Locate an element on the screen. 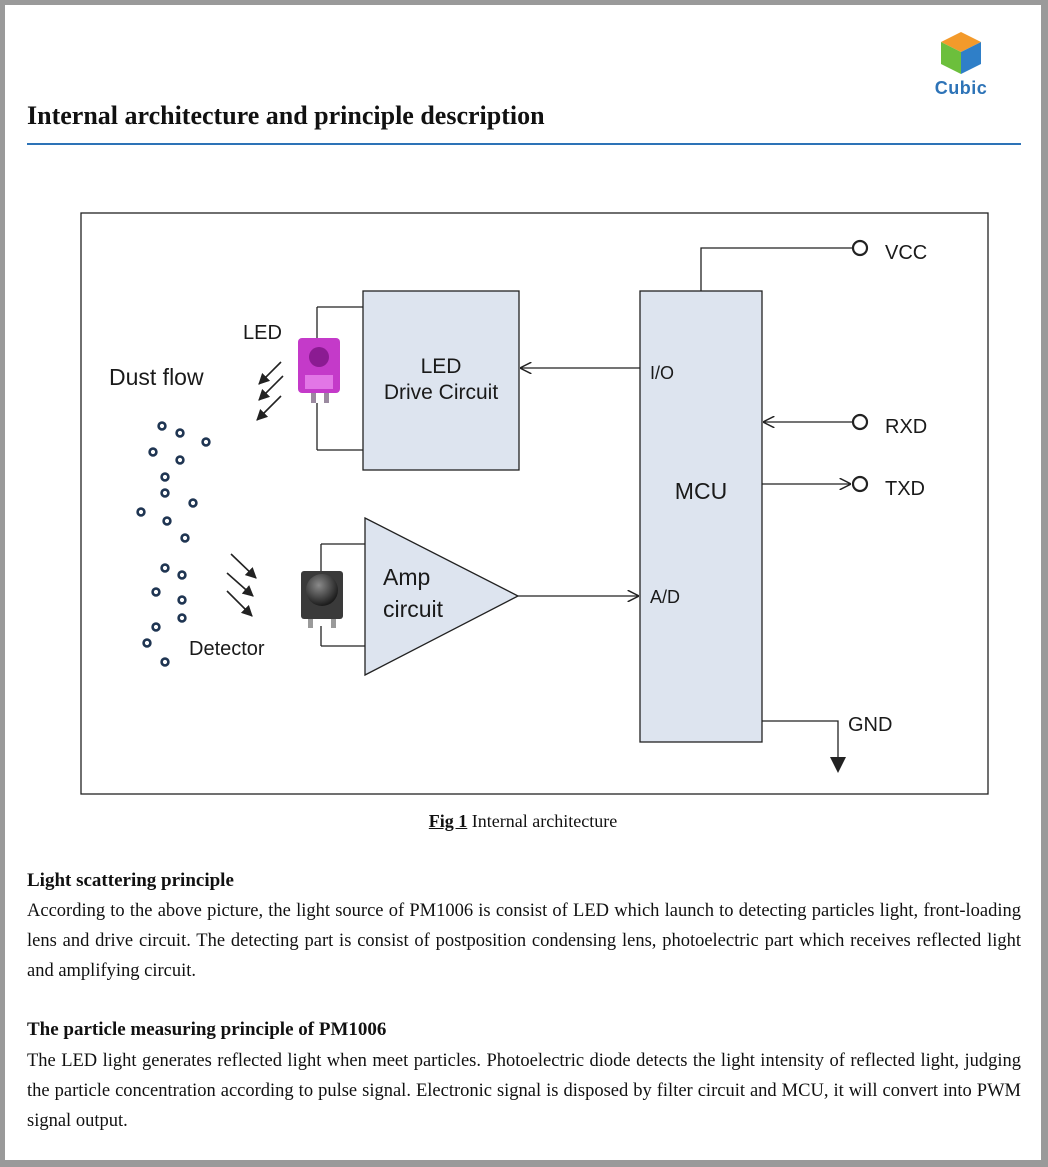  gnd-line is located at coordinates (800, 738).